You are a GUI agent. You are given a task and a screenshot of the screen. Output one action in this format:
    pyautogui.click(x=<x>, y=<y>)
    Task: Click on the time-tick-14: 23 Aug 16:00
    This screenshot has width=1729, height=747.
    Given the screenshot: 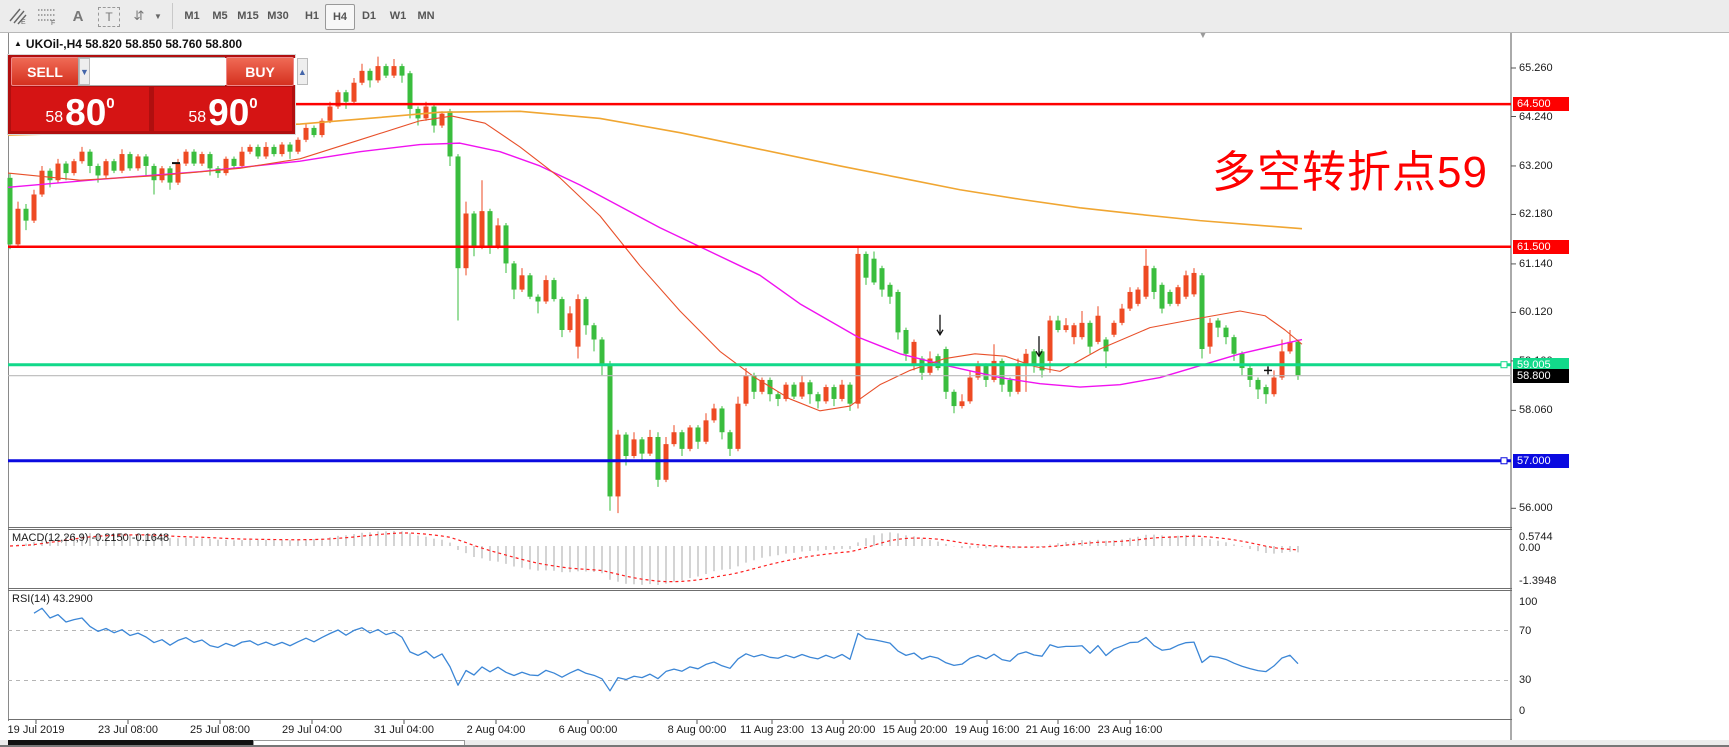 What is the action you would take?
    pyautogui.click(x=1130, y=730)
    